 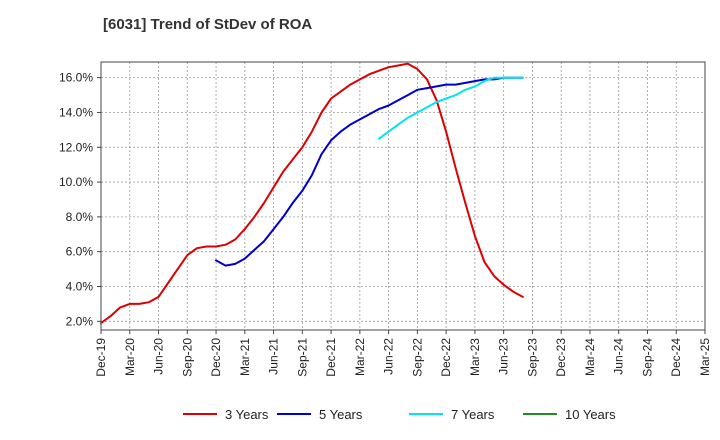 What do you see at coordinates (159, 356) in the screenshot?
I see `x-tick-label: Jun-20` at bounding box center [159, 356].